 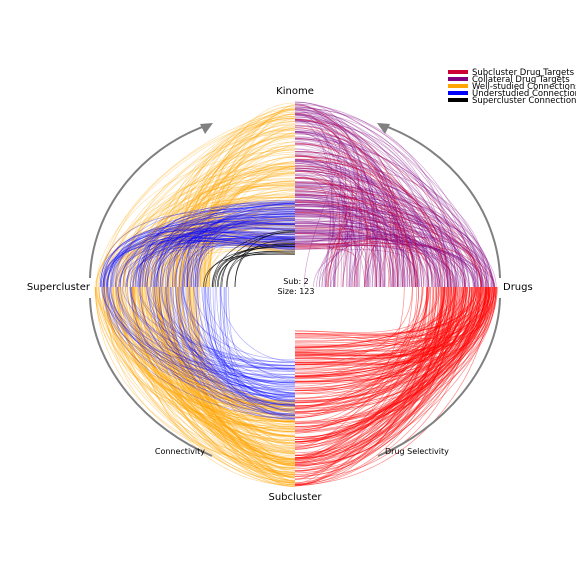 What do you see at coordinates (518, 287) in the screenshot?
I see `axis-label-right: Drugs` at bounding box center [518, 287].